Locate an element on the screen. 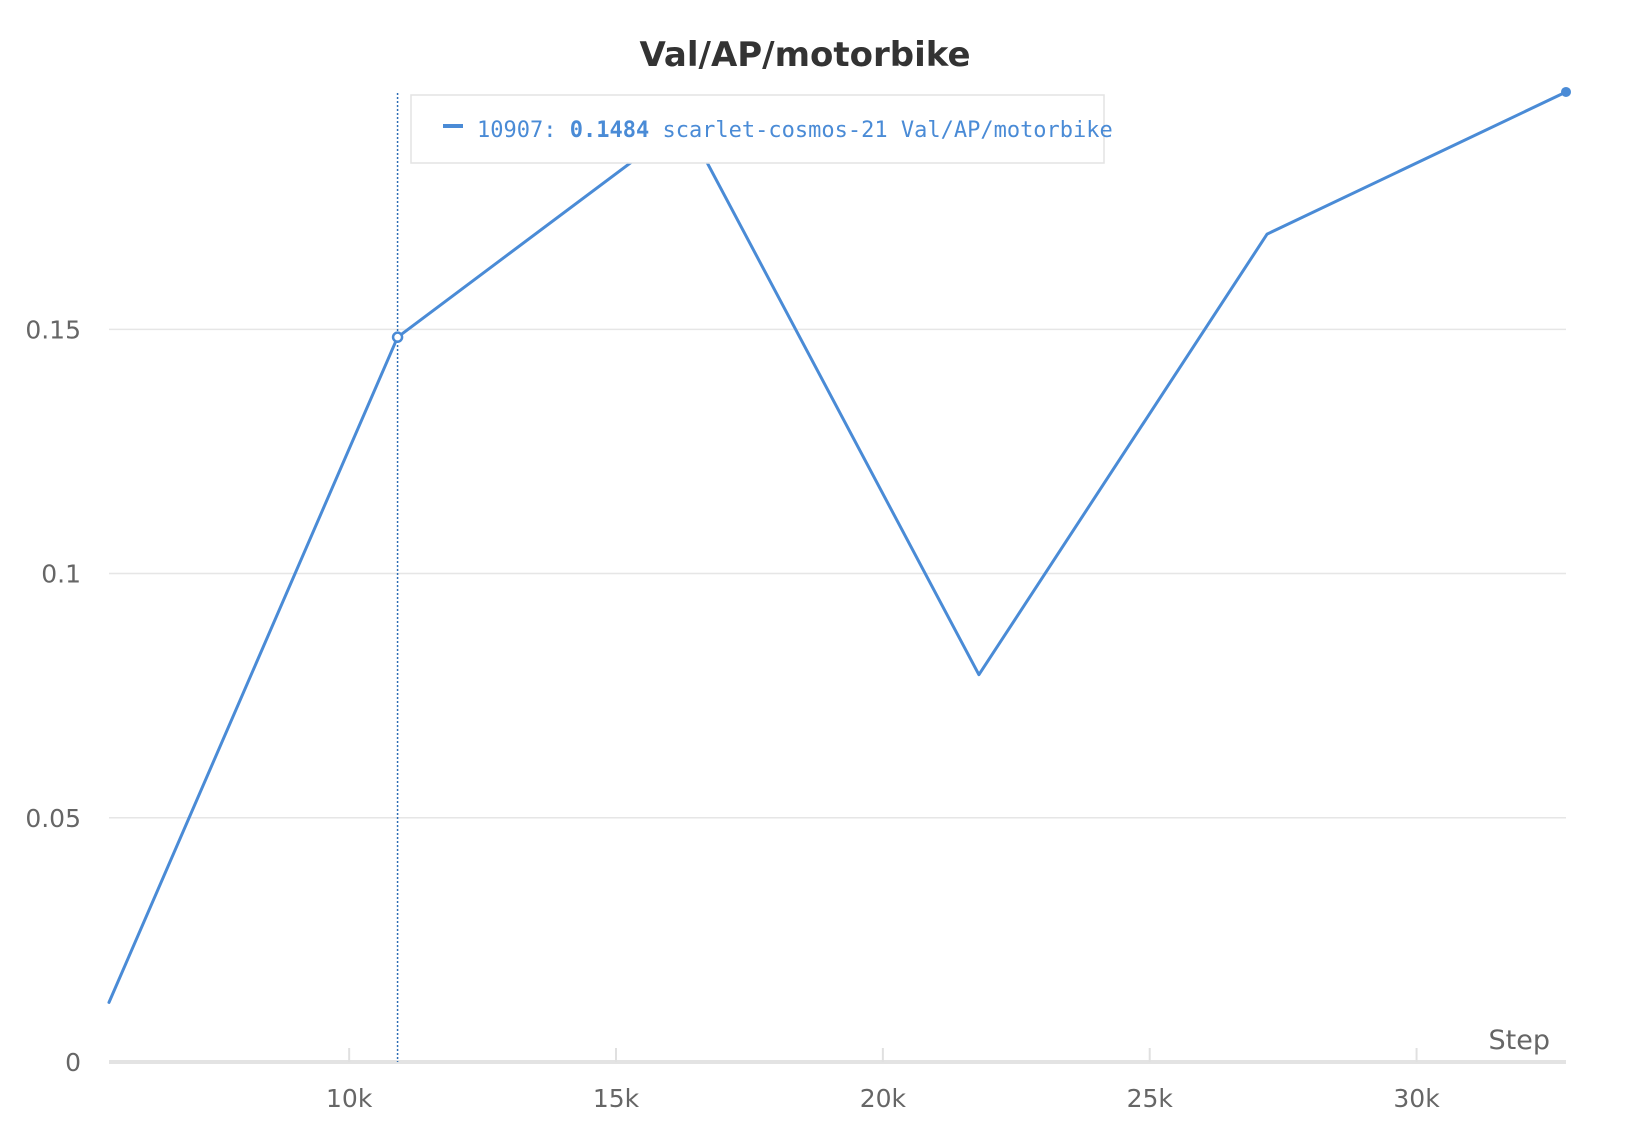 The image size is (1628, 1148). tooltip-value: 0.1484 is located at coordinates (602, 130).